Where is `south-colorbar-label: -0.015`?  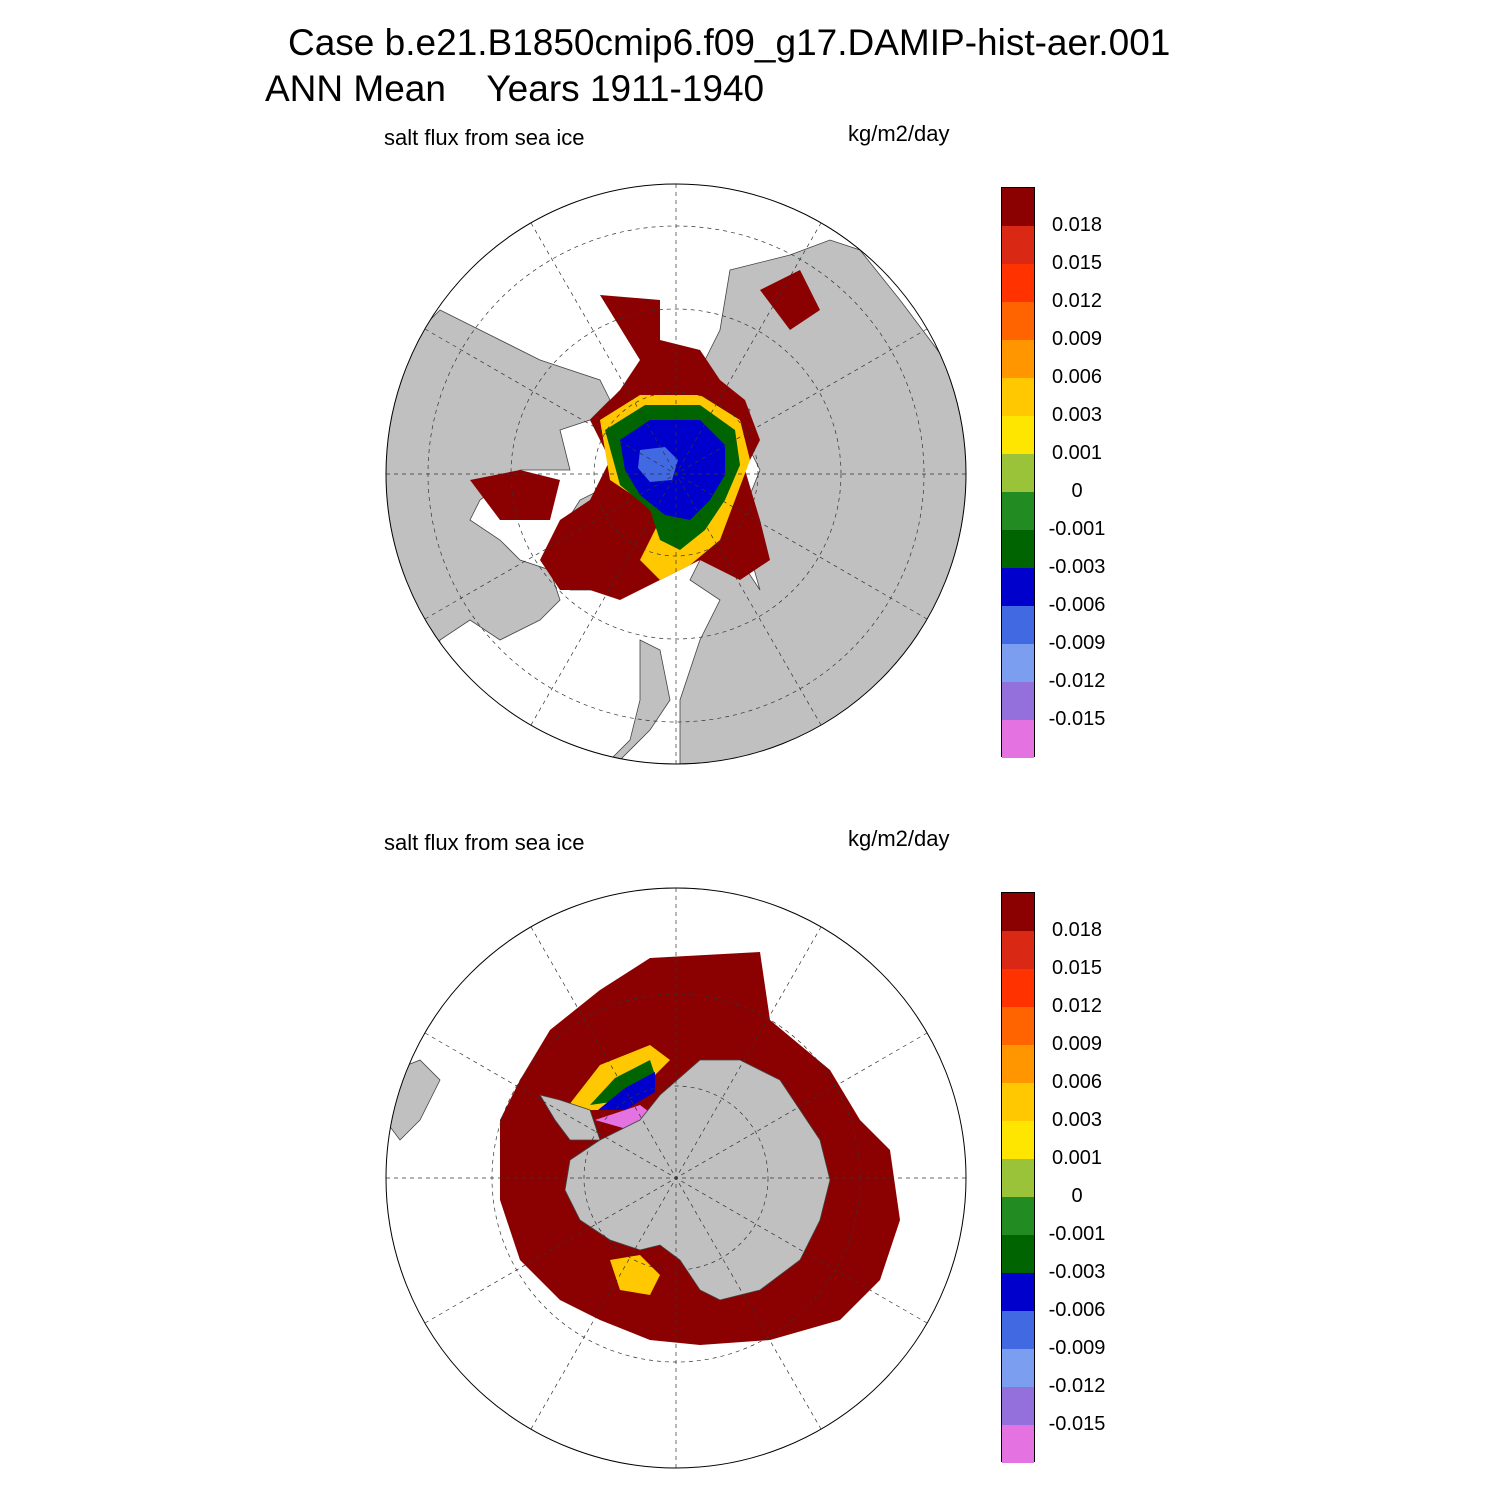
south-colorbar-label: -0.015 is located at coordinates (1077, 1424).